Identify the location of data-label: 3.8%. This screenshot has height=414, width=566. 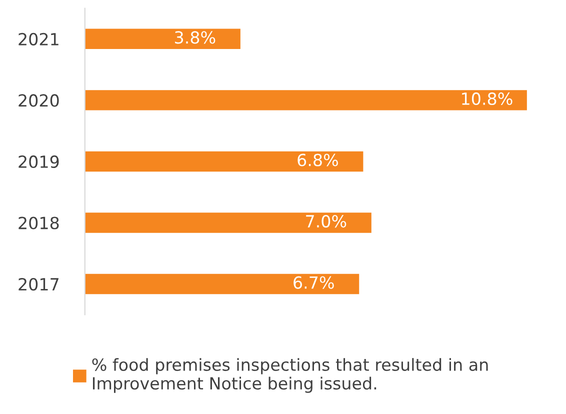
(195, 37).